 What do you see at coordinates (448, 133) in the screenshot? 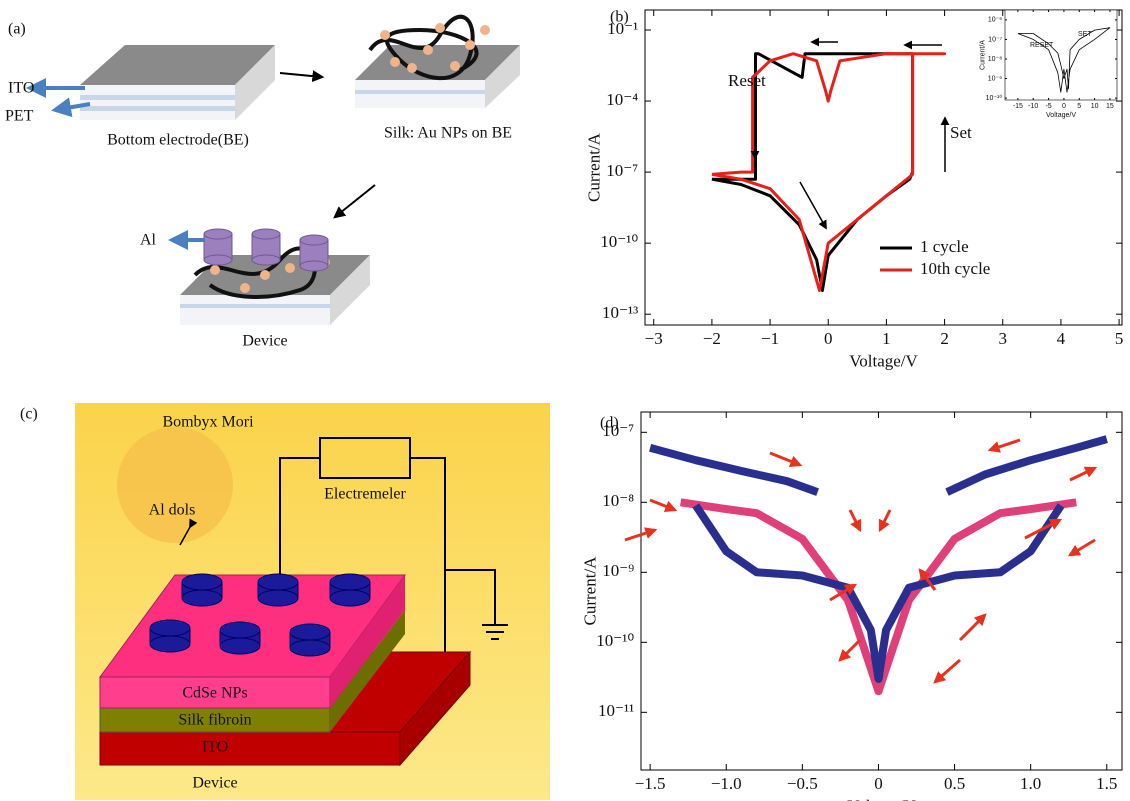
I see `caption: Silk: Au NPs on BE` at bounding box center [448, 133].